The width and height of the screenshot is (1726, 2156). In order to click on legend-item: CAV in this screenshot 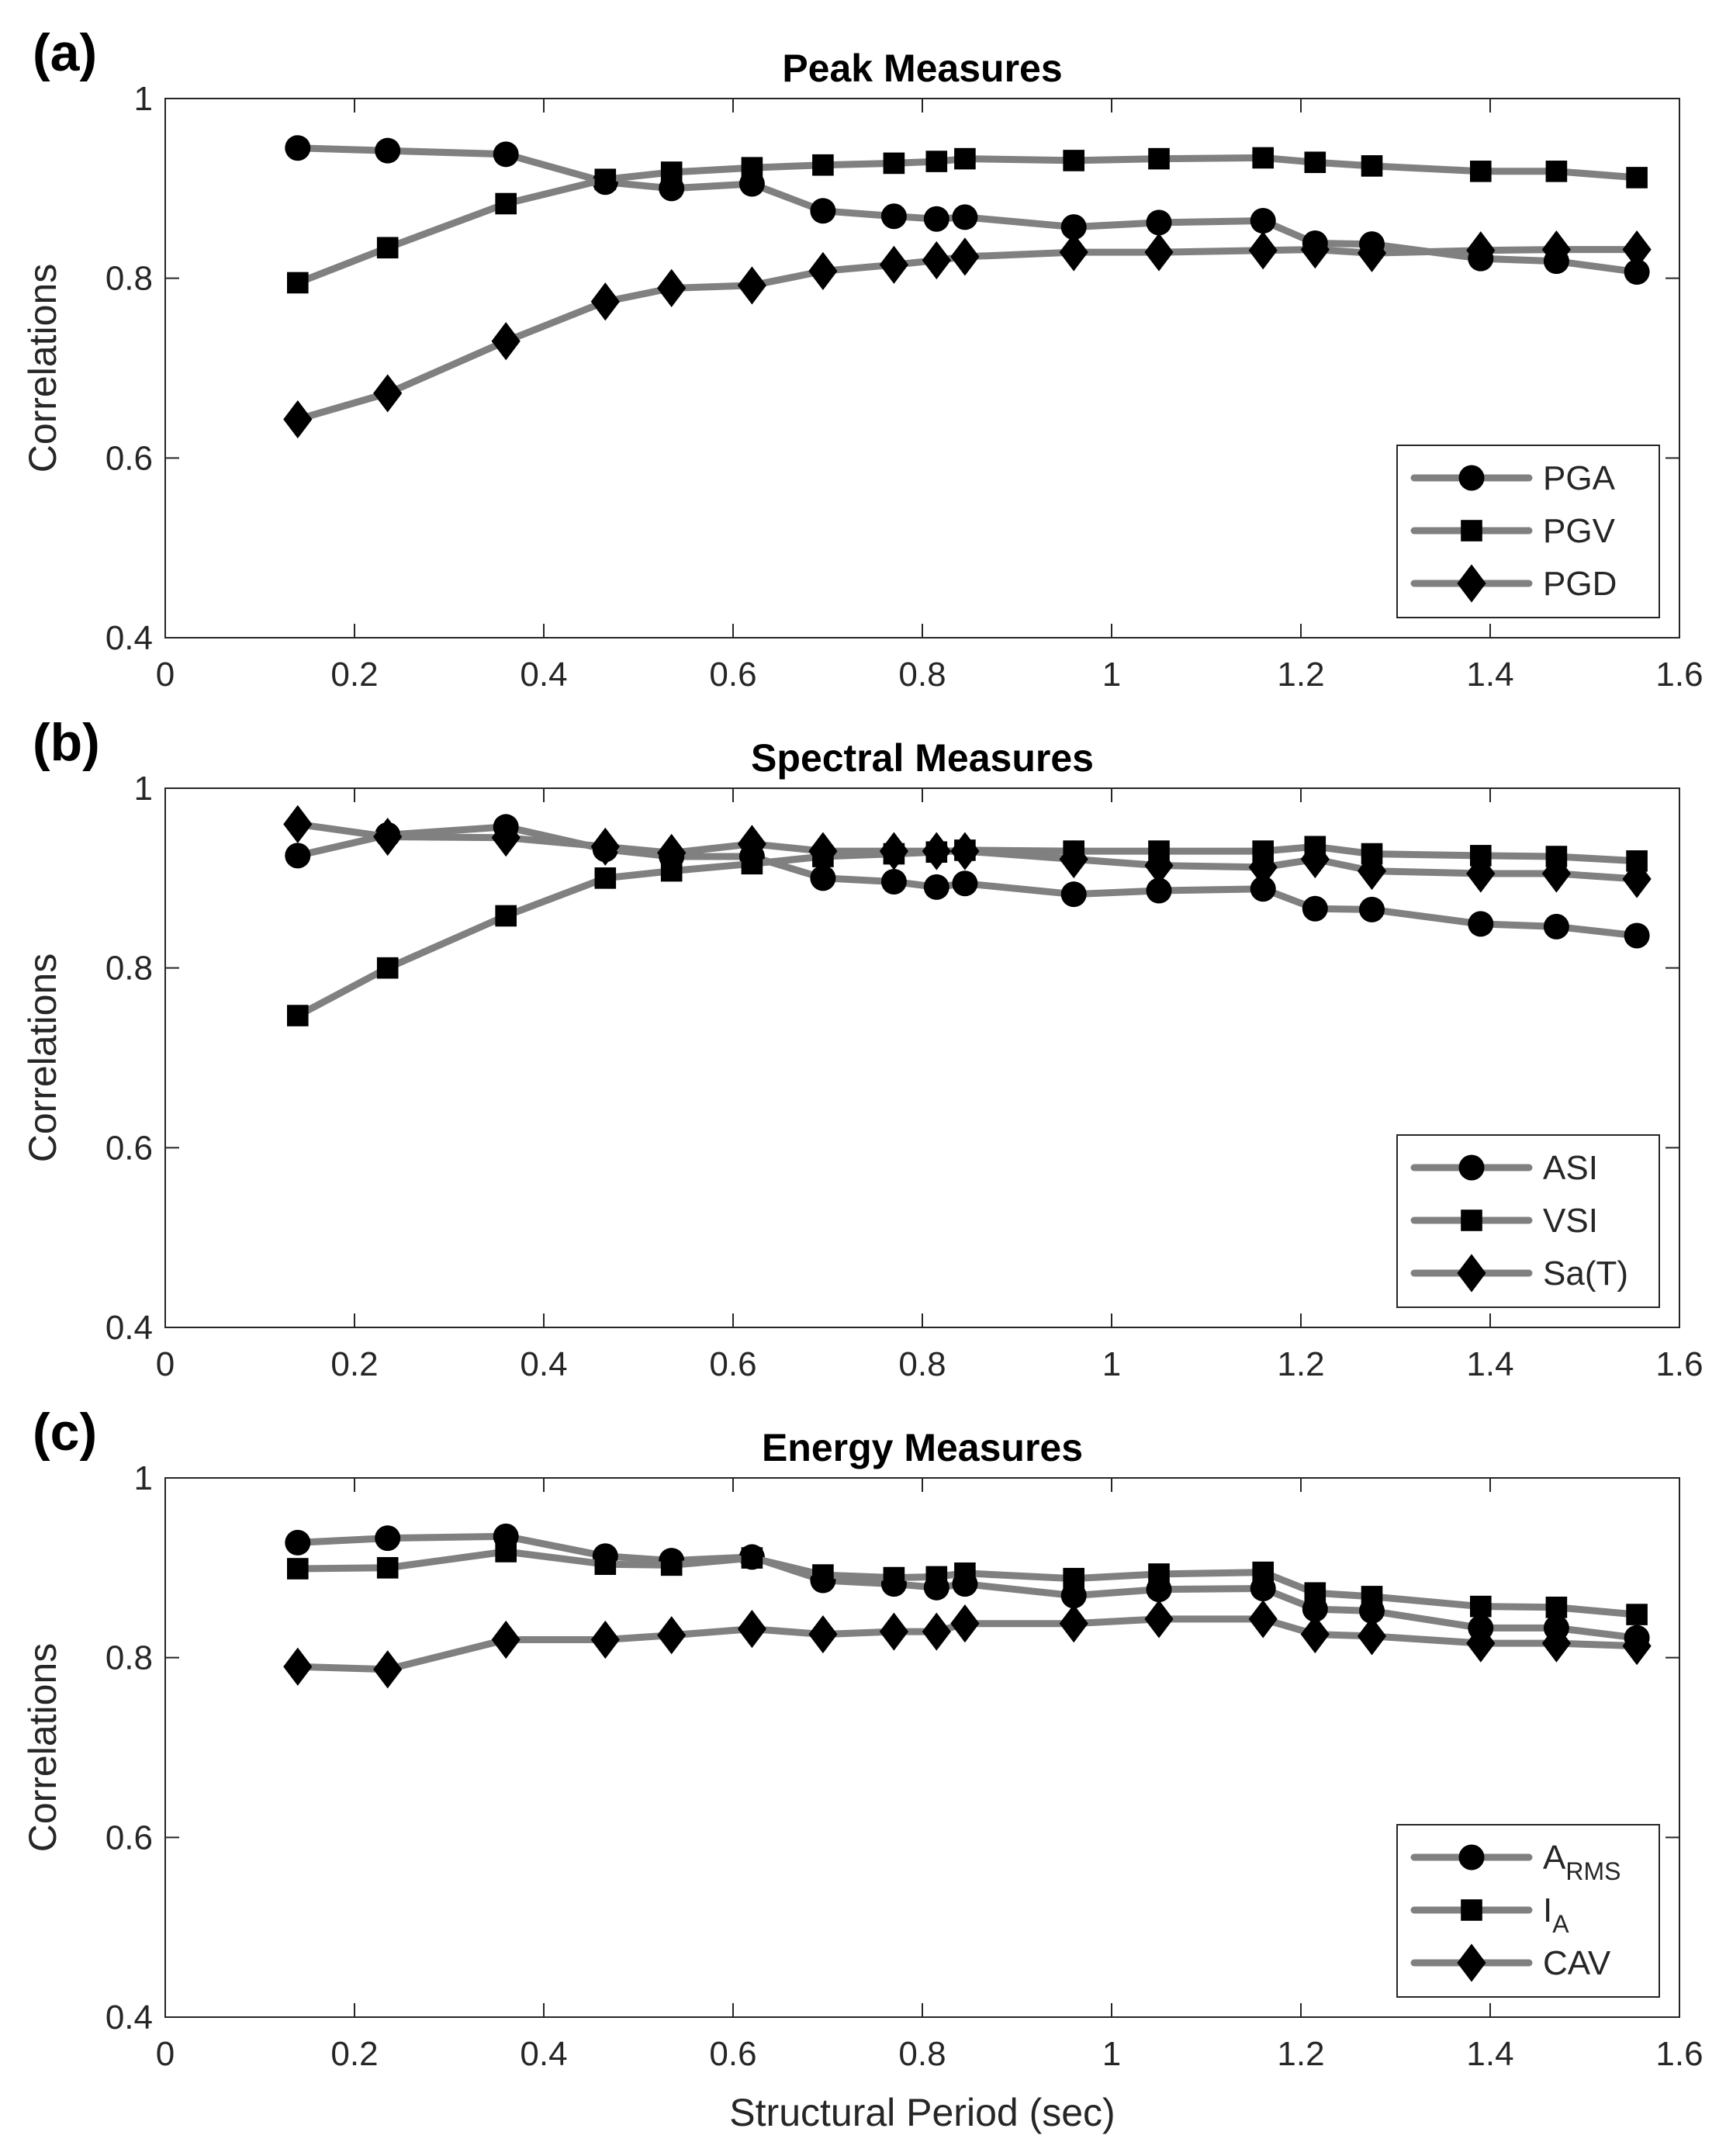, I will do `click(1510, 1962)`.